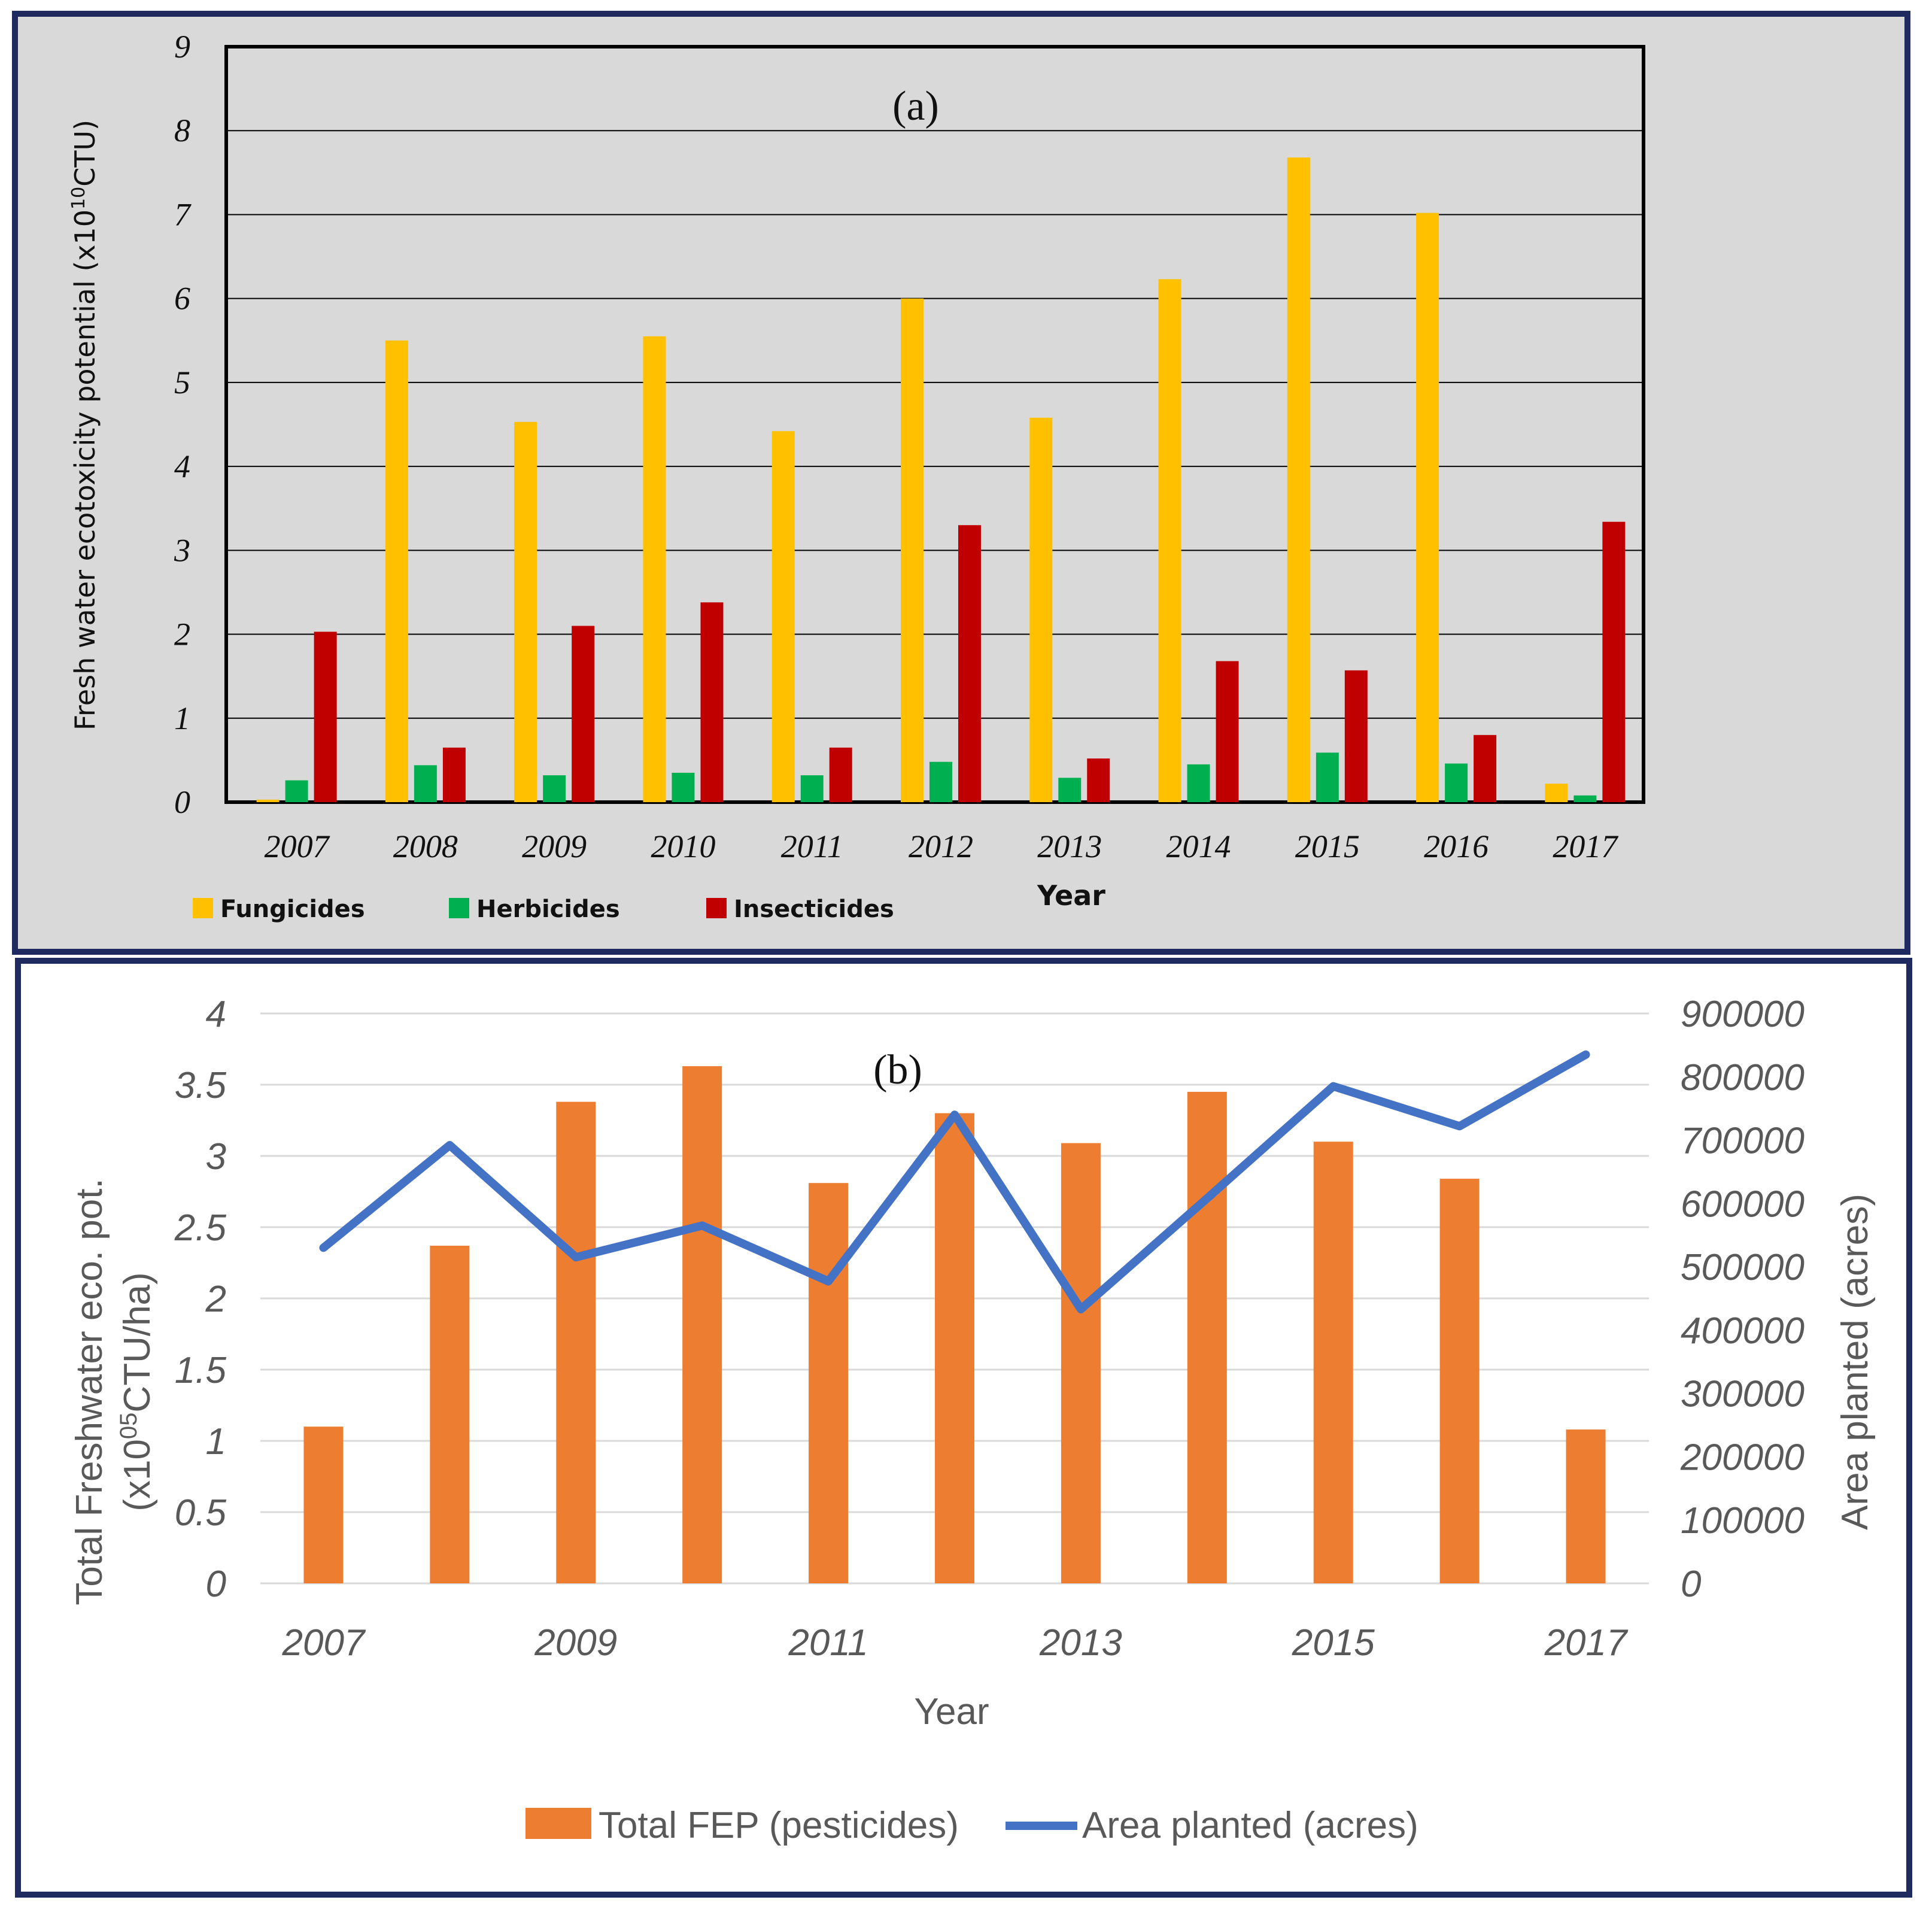  What do you see at coordinates (1586, 1643) in the screenshot?
I see `panel-b-x-tick-label: 2017` at bounding box center [1586, 1643].